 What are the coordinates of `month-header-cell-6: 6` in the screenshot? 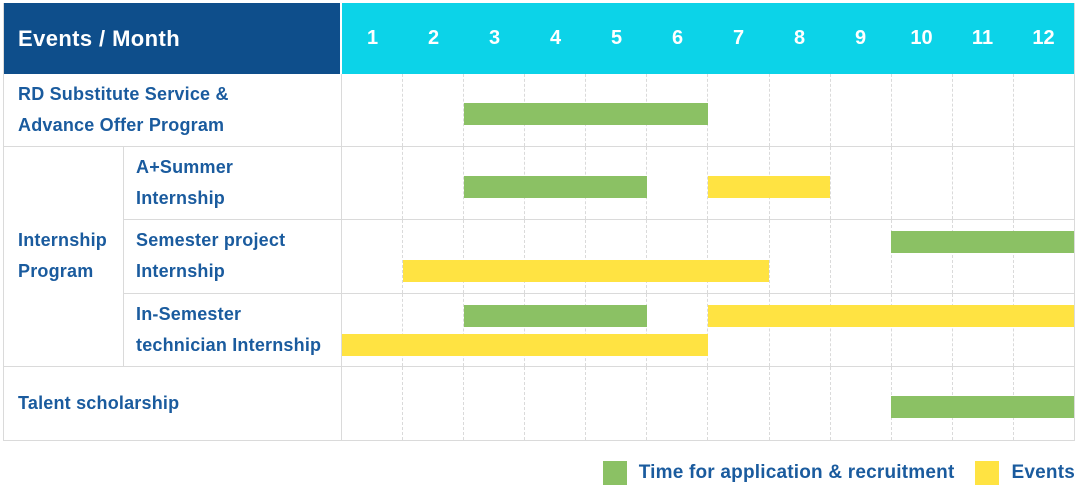 It's located at (677, 38).